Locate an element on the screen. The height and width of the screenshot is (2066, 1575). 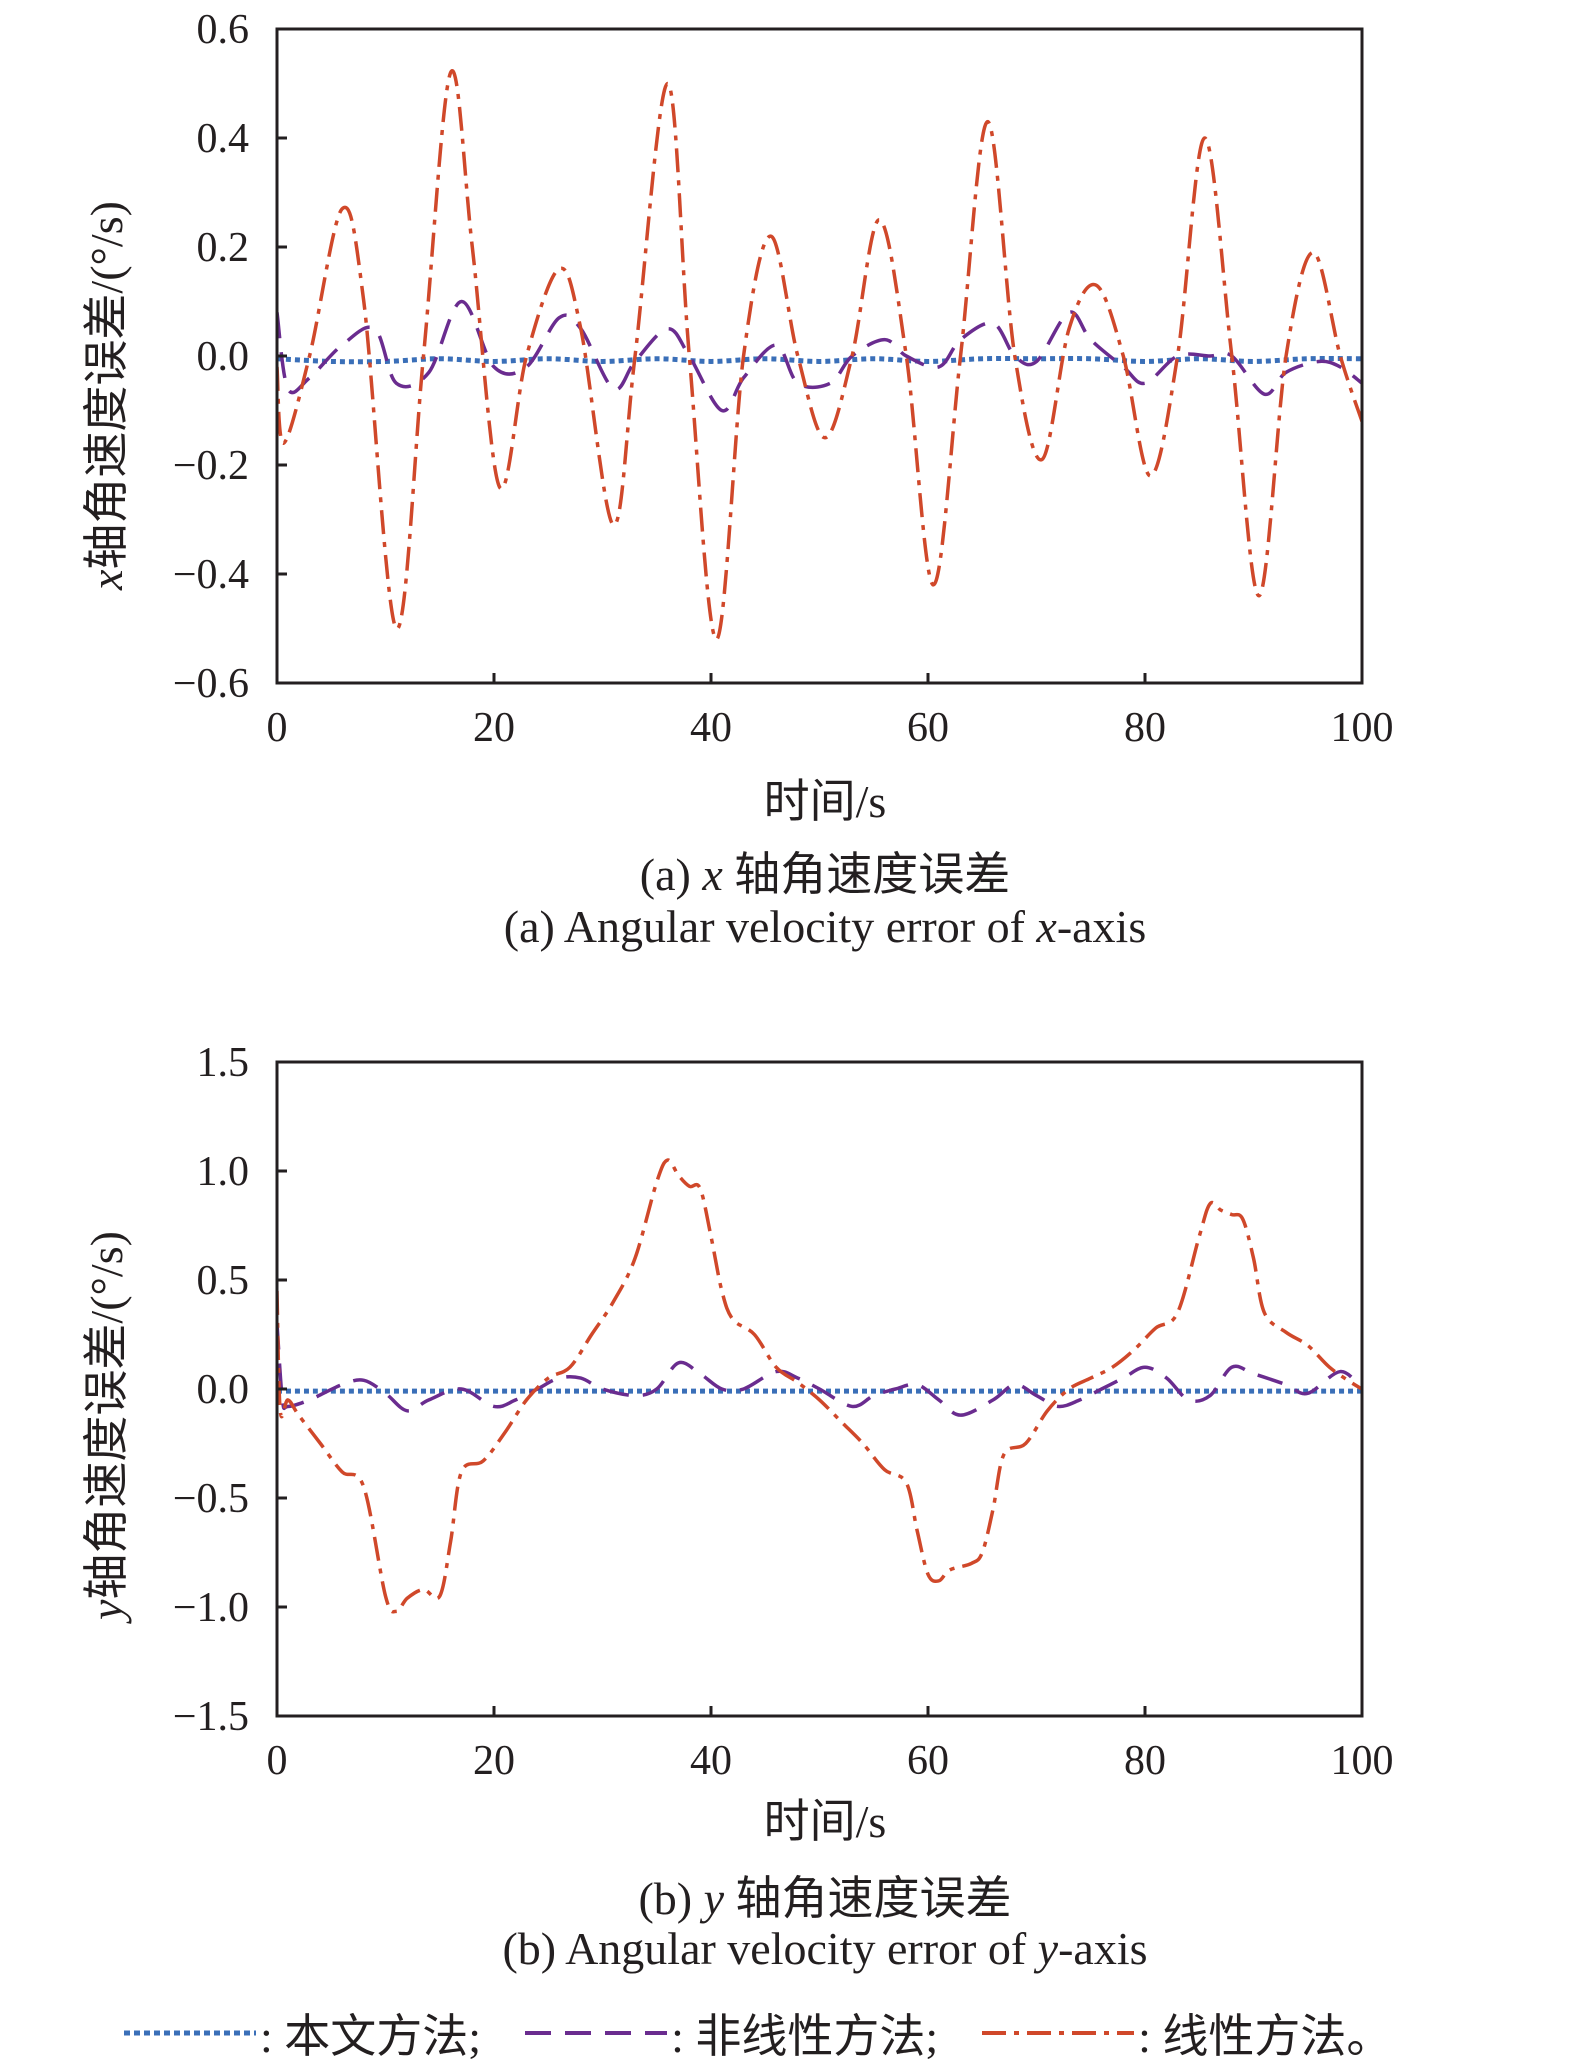
y-tick-label: 0.2 is located at coordinates (223, 248).